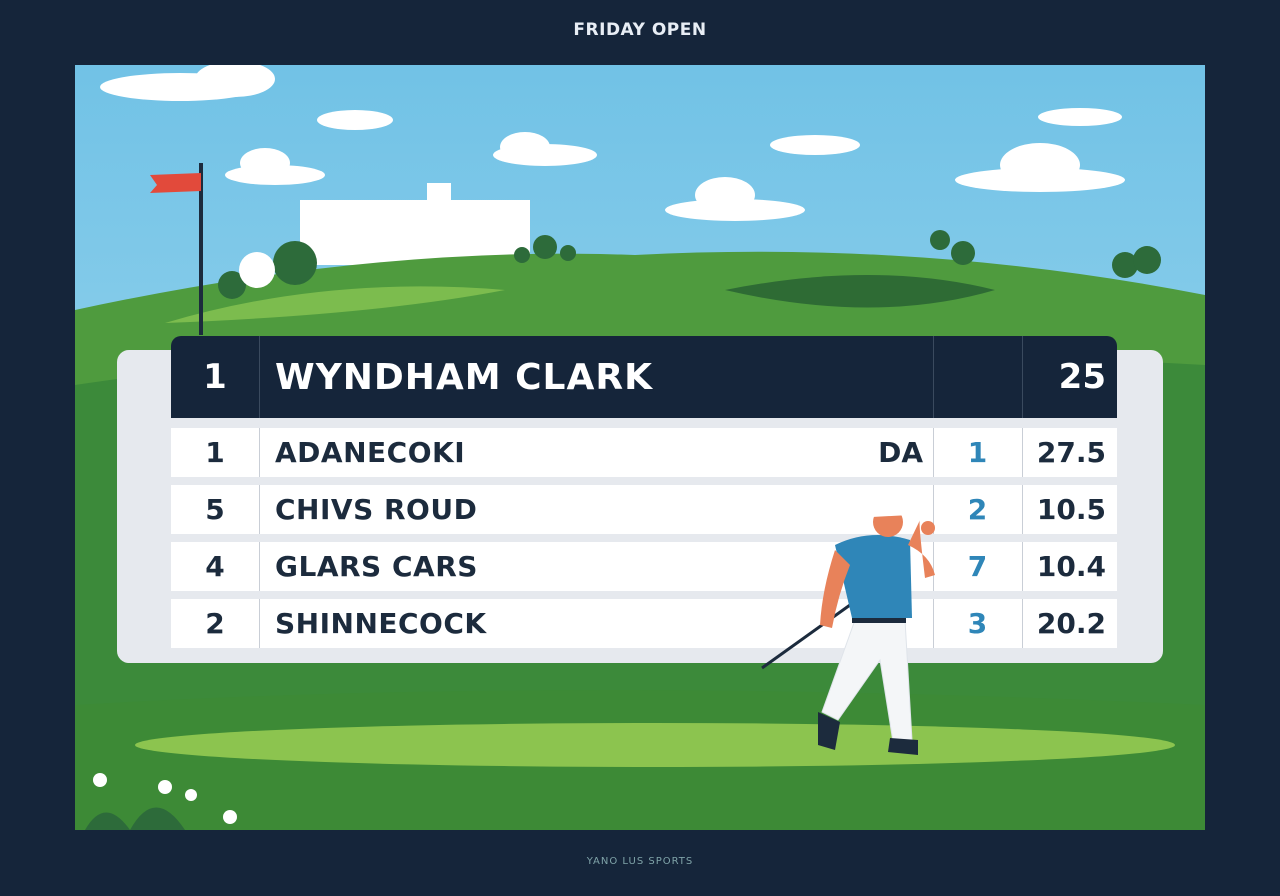  Describe the element at coordinates (977, 509) in the screenshot. I see `rank: 2` at that location.